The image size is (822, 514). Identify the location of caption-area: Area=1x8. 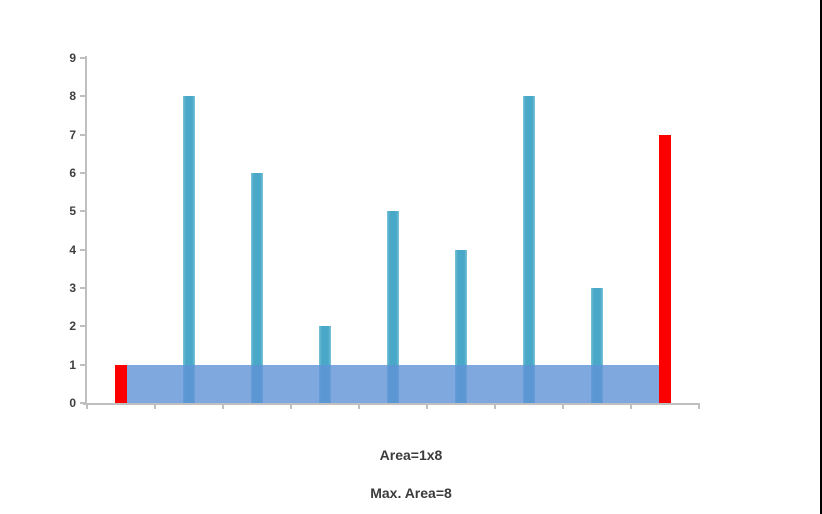
(411, 455).